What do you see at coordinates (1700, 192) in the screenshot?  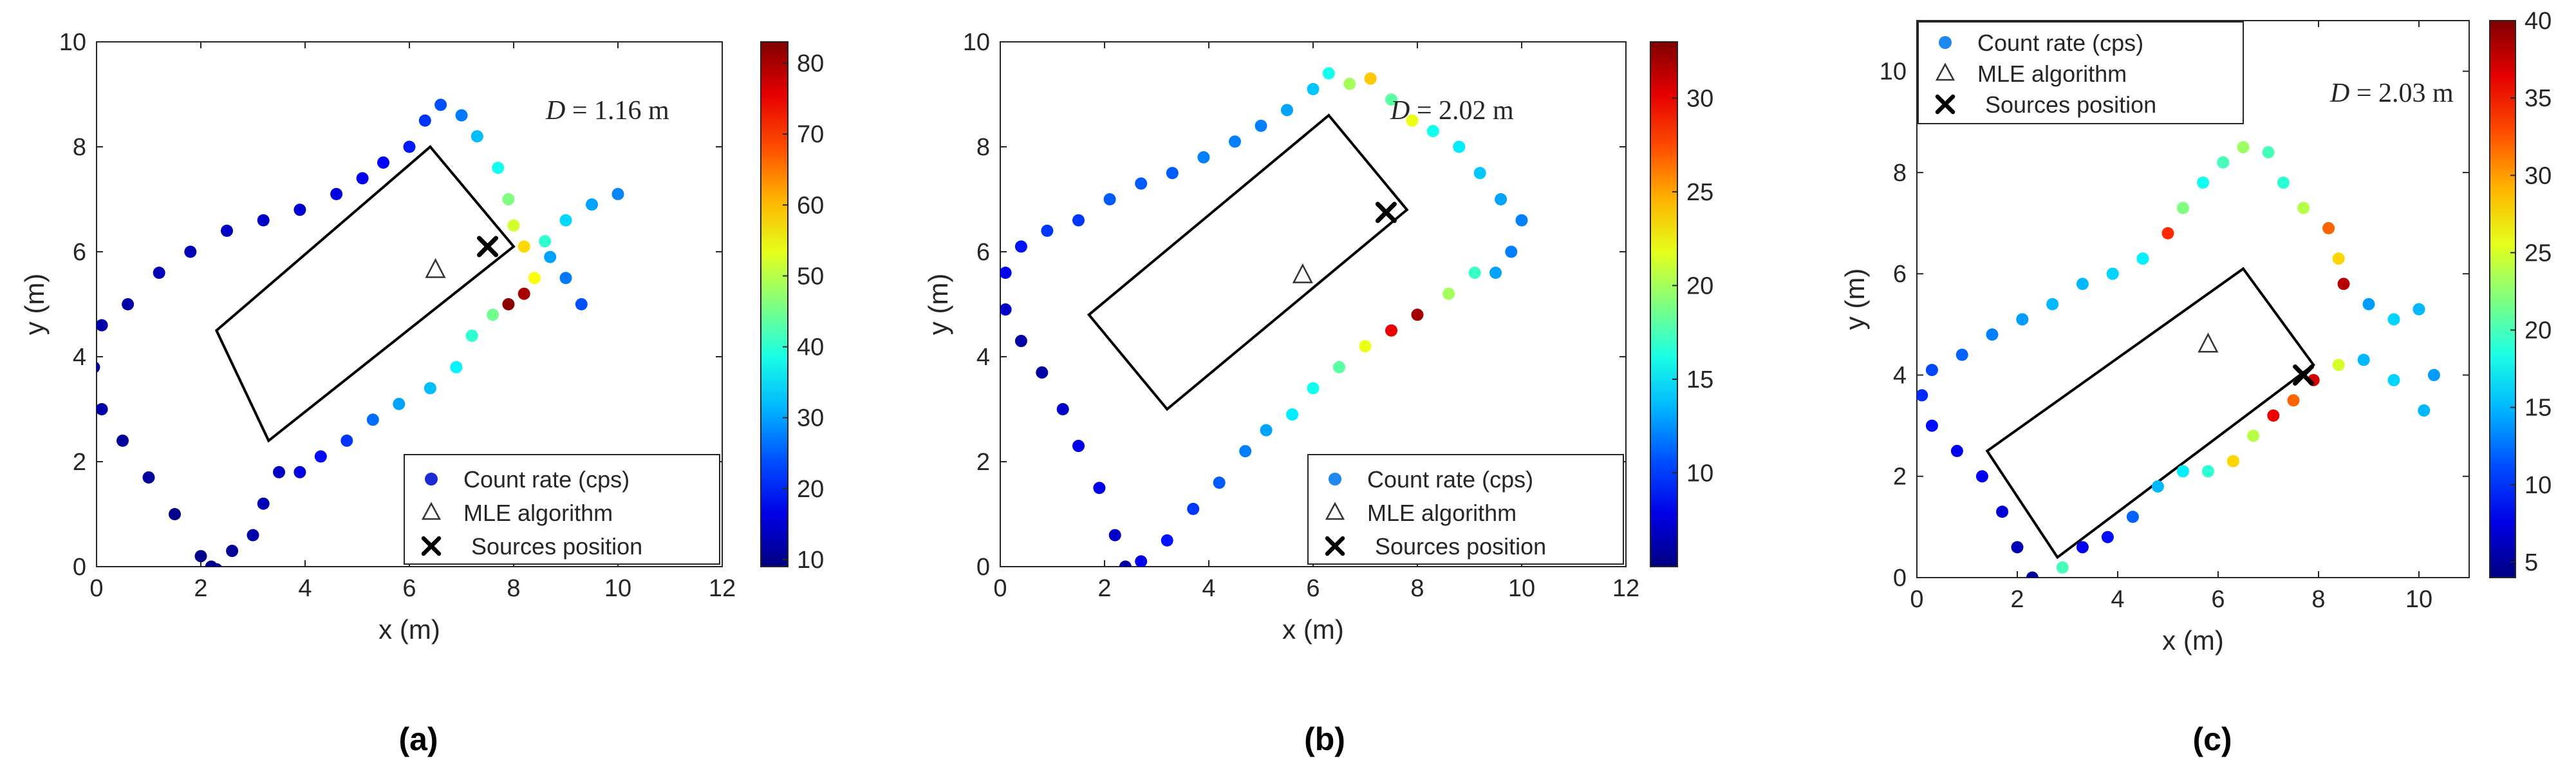 I see `colorbar-tick-label: 25` at bounding box center [1700, 192].